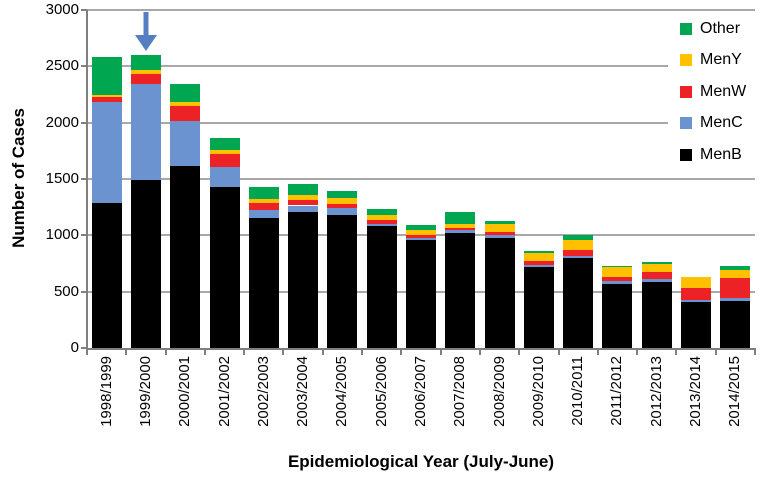 This screenshot has height=482, width=760. I want to click on stacked-bar-2011-2012, so click(617, 179).